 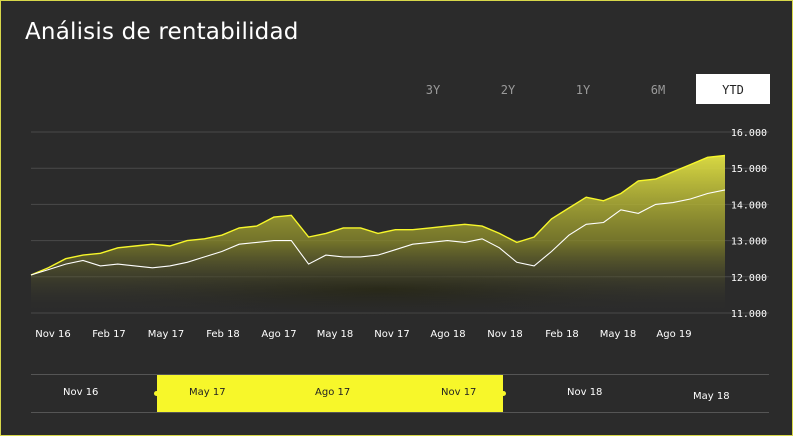 I want to click on navigator-label: Nov 18, so click(x=585, y=392).